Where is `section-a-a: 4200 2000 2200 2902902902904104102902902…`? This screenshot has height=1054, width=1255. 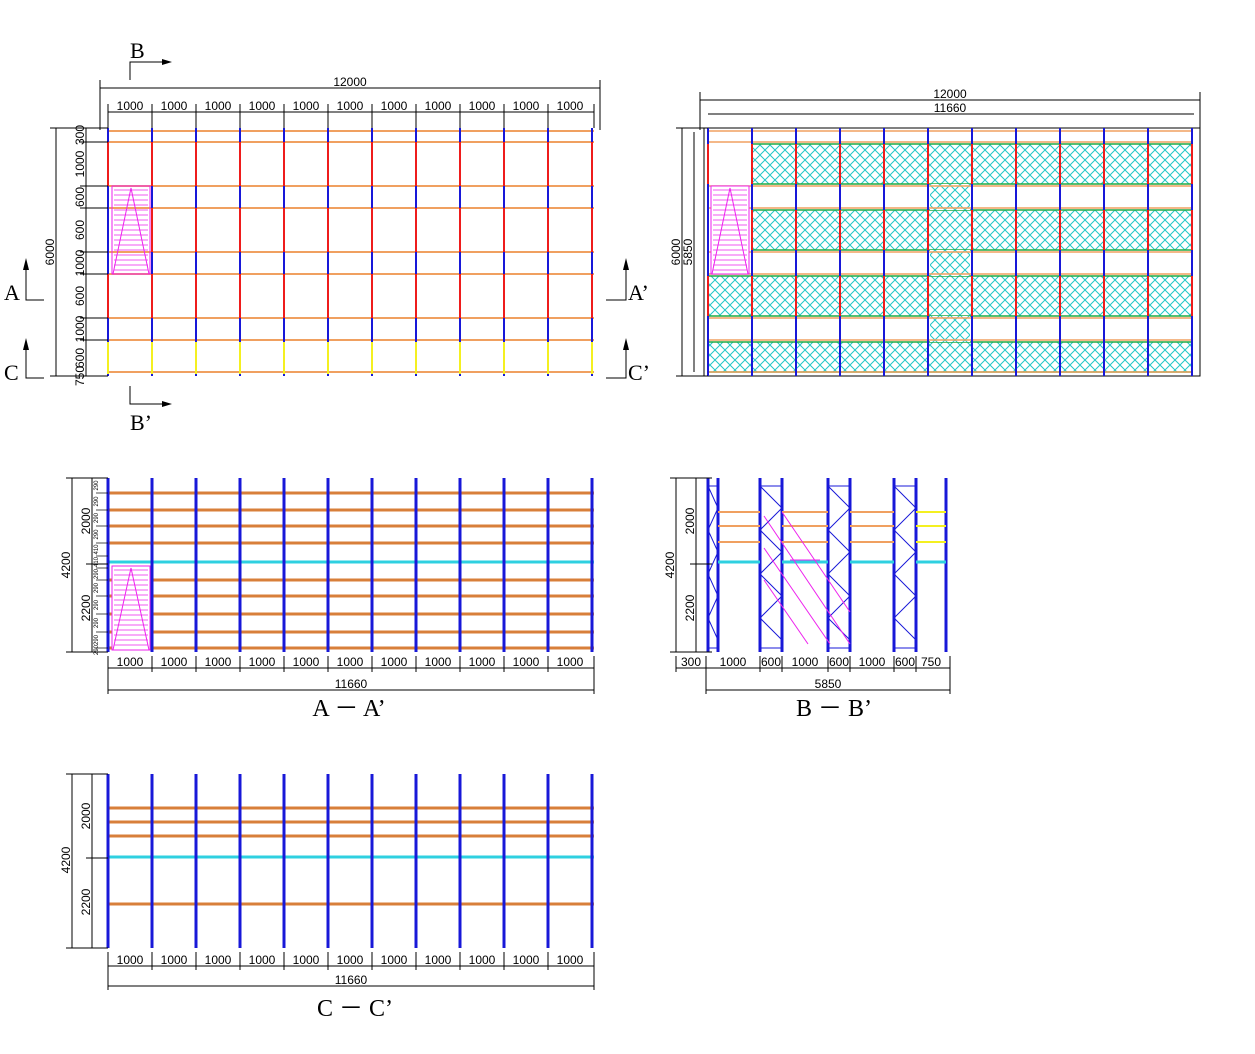
section-a-a: 4200 2000 2200 2902902902904104102902902… is located at coordinates (327, 599).